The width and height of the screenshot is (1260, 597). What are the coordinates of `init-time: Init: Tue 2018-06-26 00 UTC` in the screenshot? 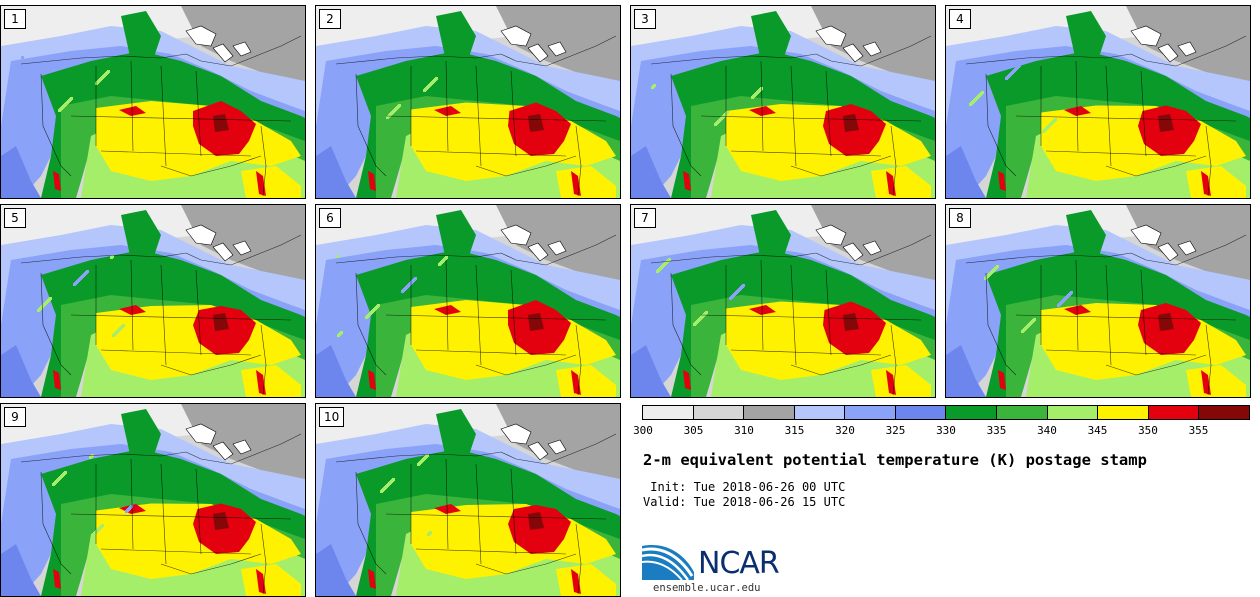 It's located at (744, 487).